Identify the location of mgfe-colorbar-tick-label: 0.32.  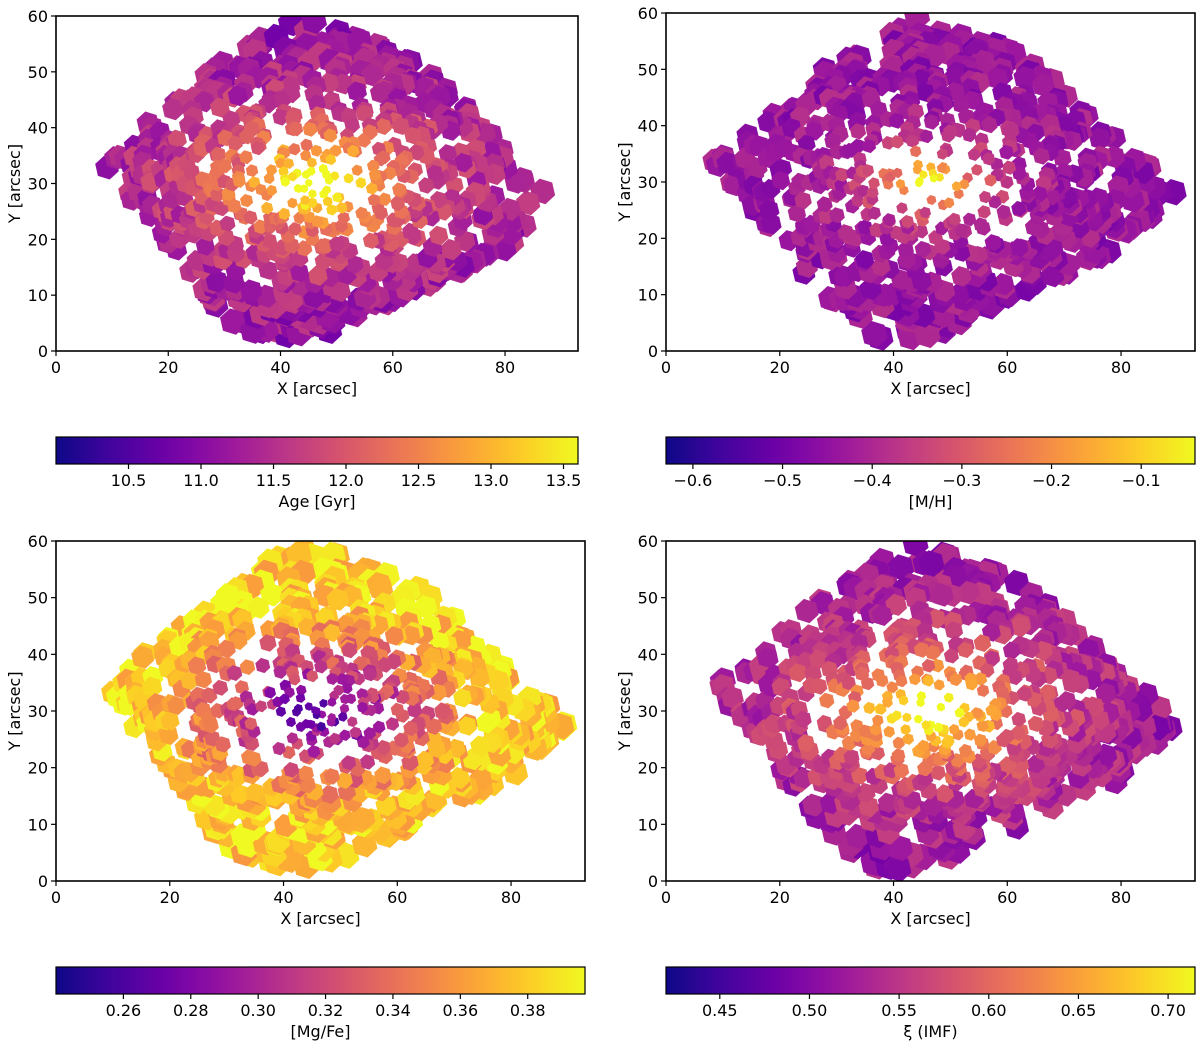
(326, 1010).